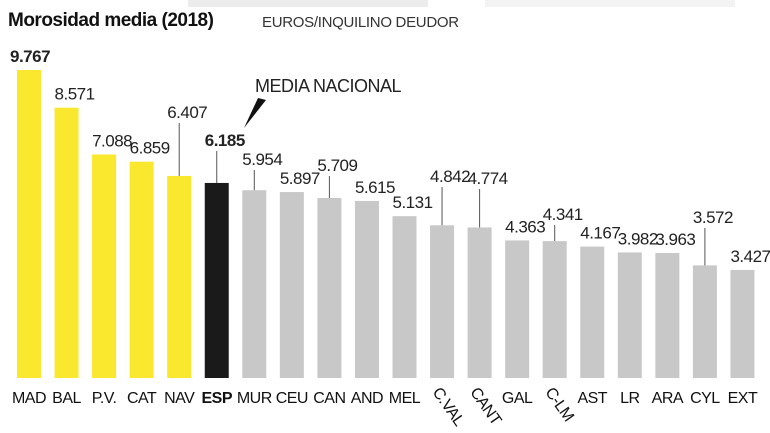 The image size is (770, 433). Describe the element at coordinates (367, 398) in the screenshot. I see `category-label: AND` at that location.